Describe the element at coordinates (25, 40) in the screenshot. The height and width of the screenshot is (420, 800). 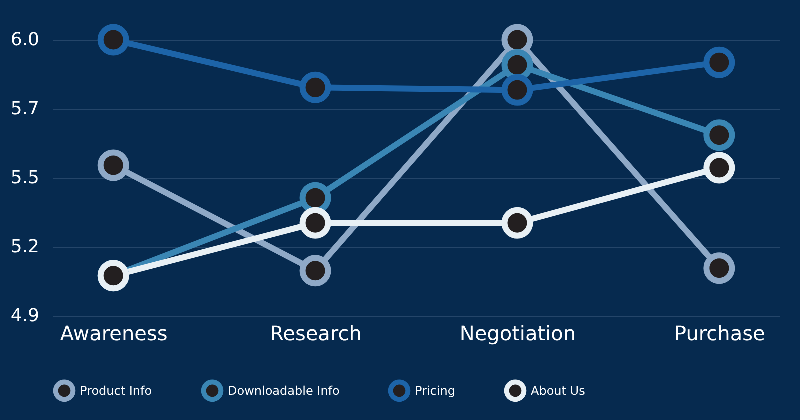
I see `y-tick-label: 6.0` at that location.